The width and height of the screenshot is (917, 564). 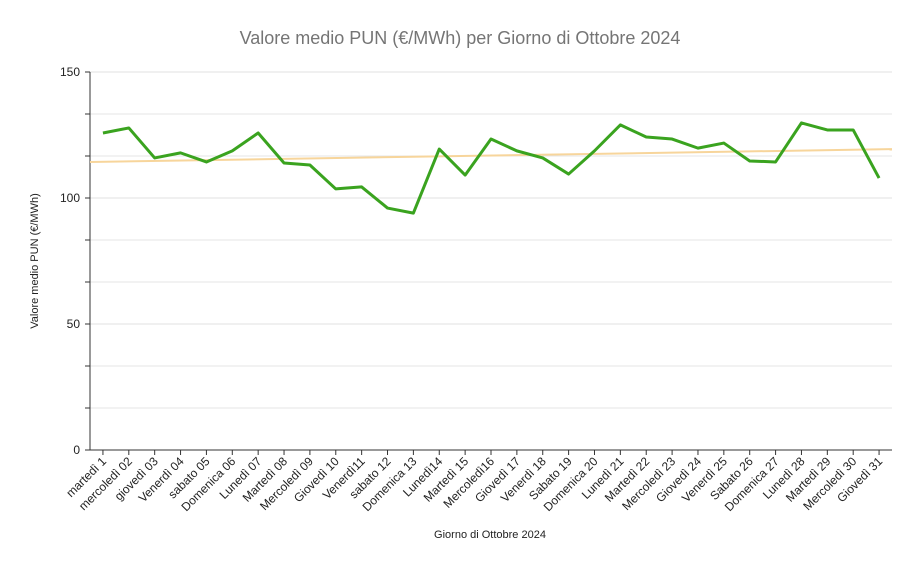 I want to click on y-tick-label: 100, so click(x=70, y=198).